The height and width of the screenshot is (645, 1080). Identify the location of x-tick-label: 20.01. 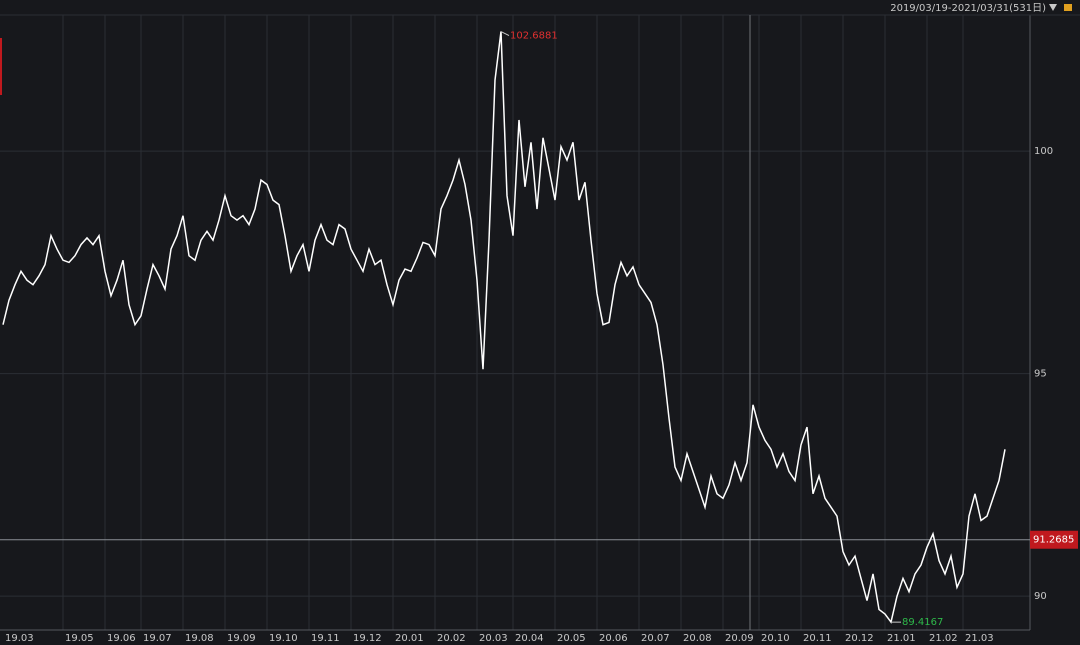
(409, 638).